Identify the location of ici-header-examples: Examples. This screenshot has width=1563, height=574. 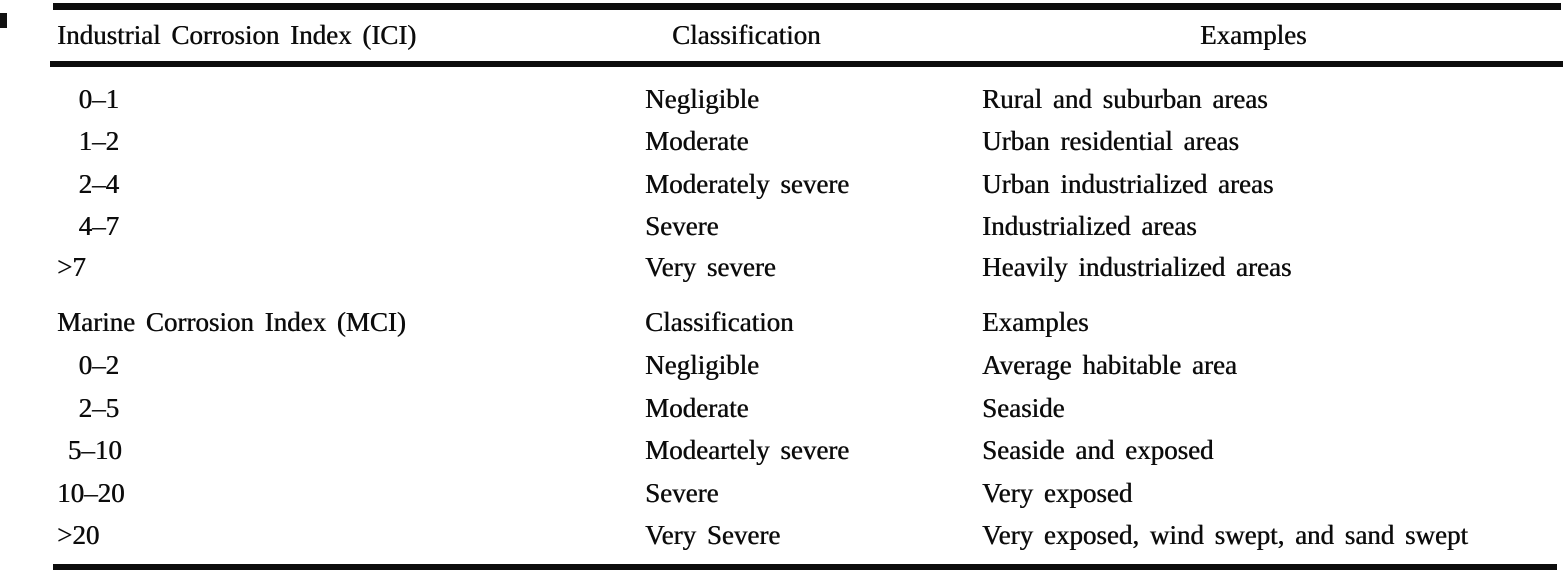
(1253, 35).